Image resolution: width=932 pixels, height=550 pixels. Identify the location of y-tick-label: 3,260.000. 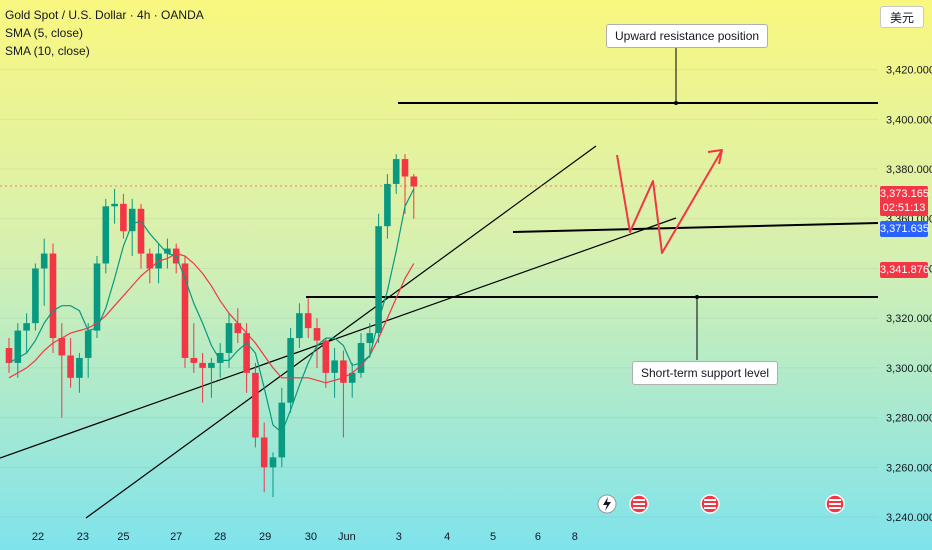
(909, 468).